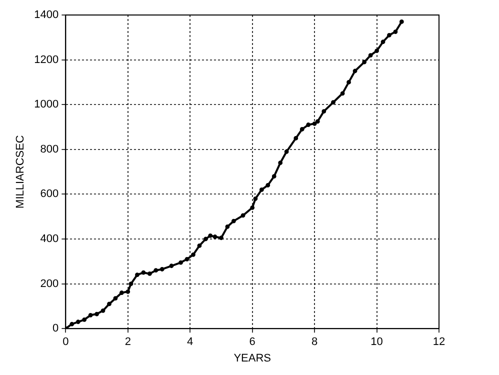  What do you see at coordinates (55, 328) in the screenshot?
I see `y-tick-label: 0` at bounding box center [55, 328].